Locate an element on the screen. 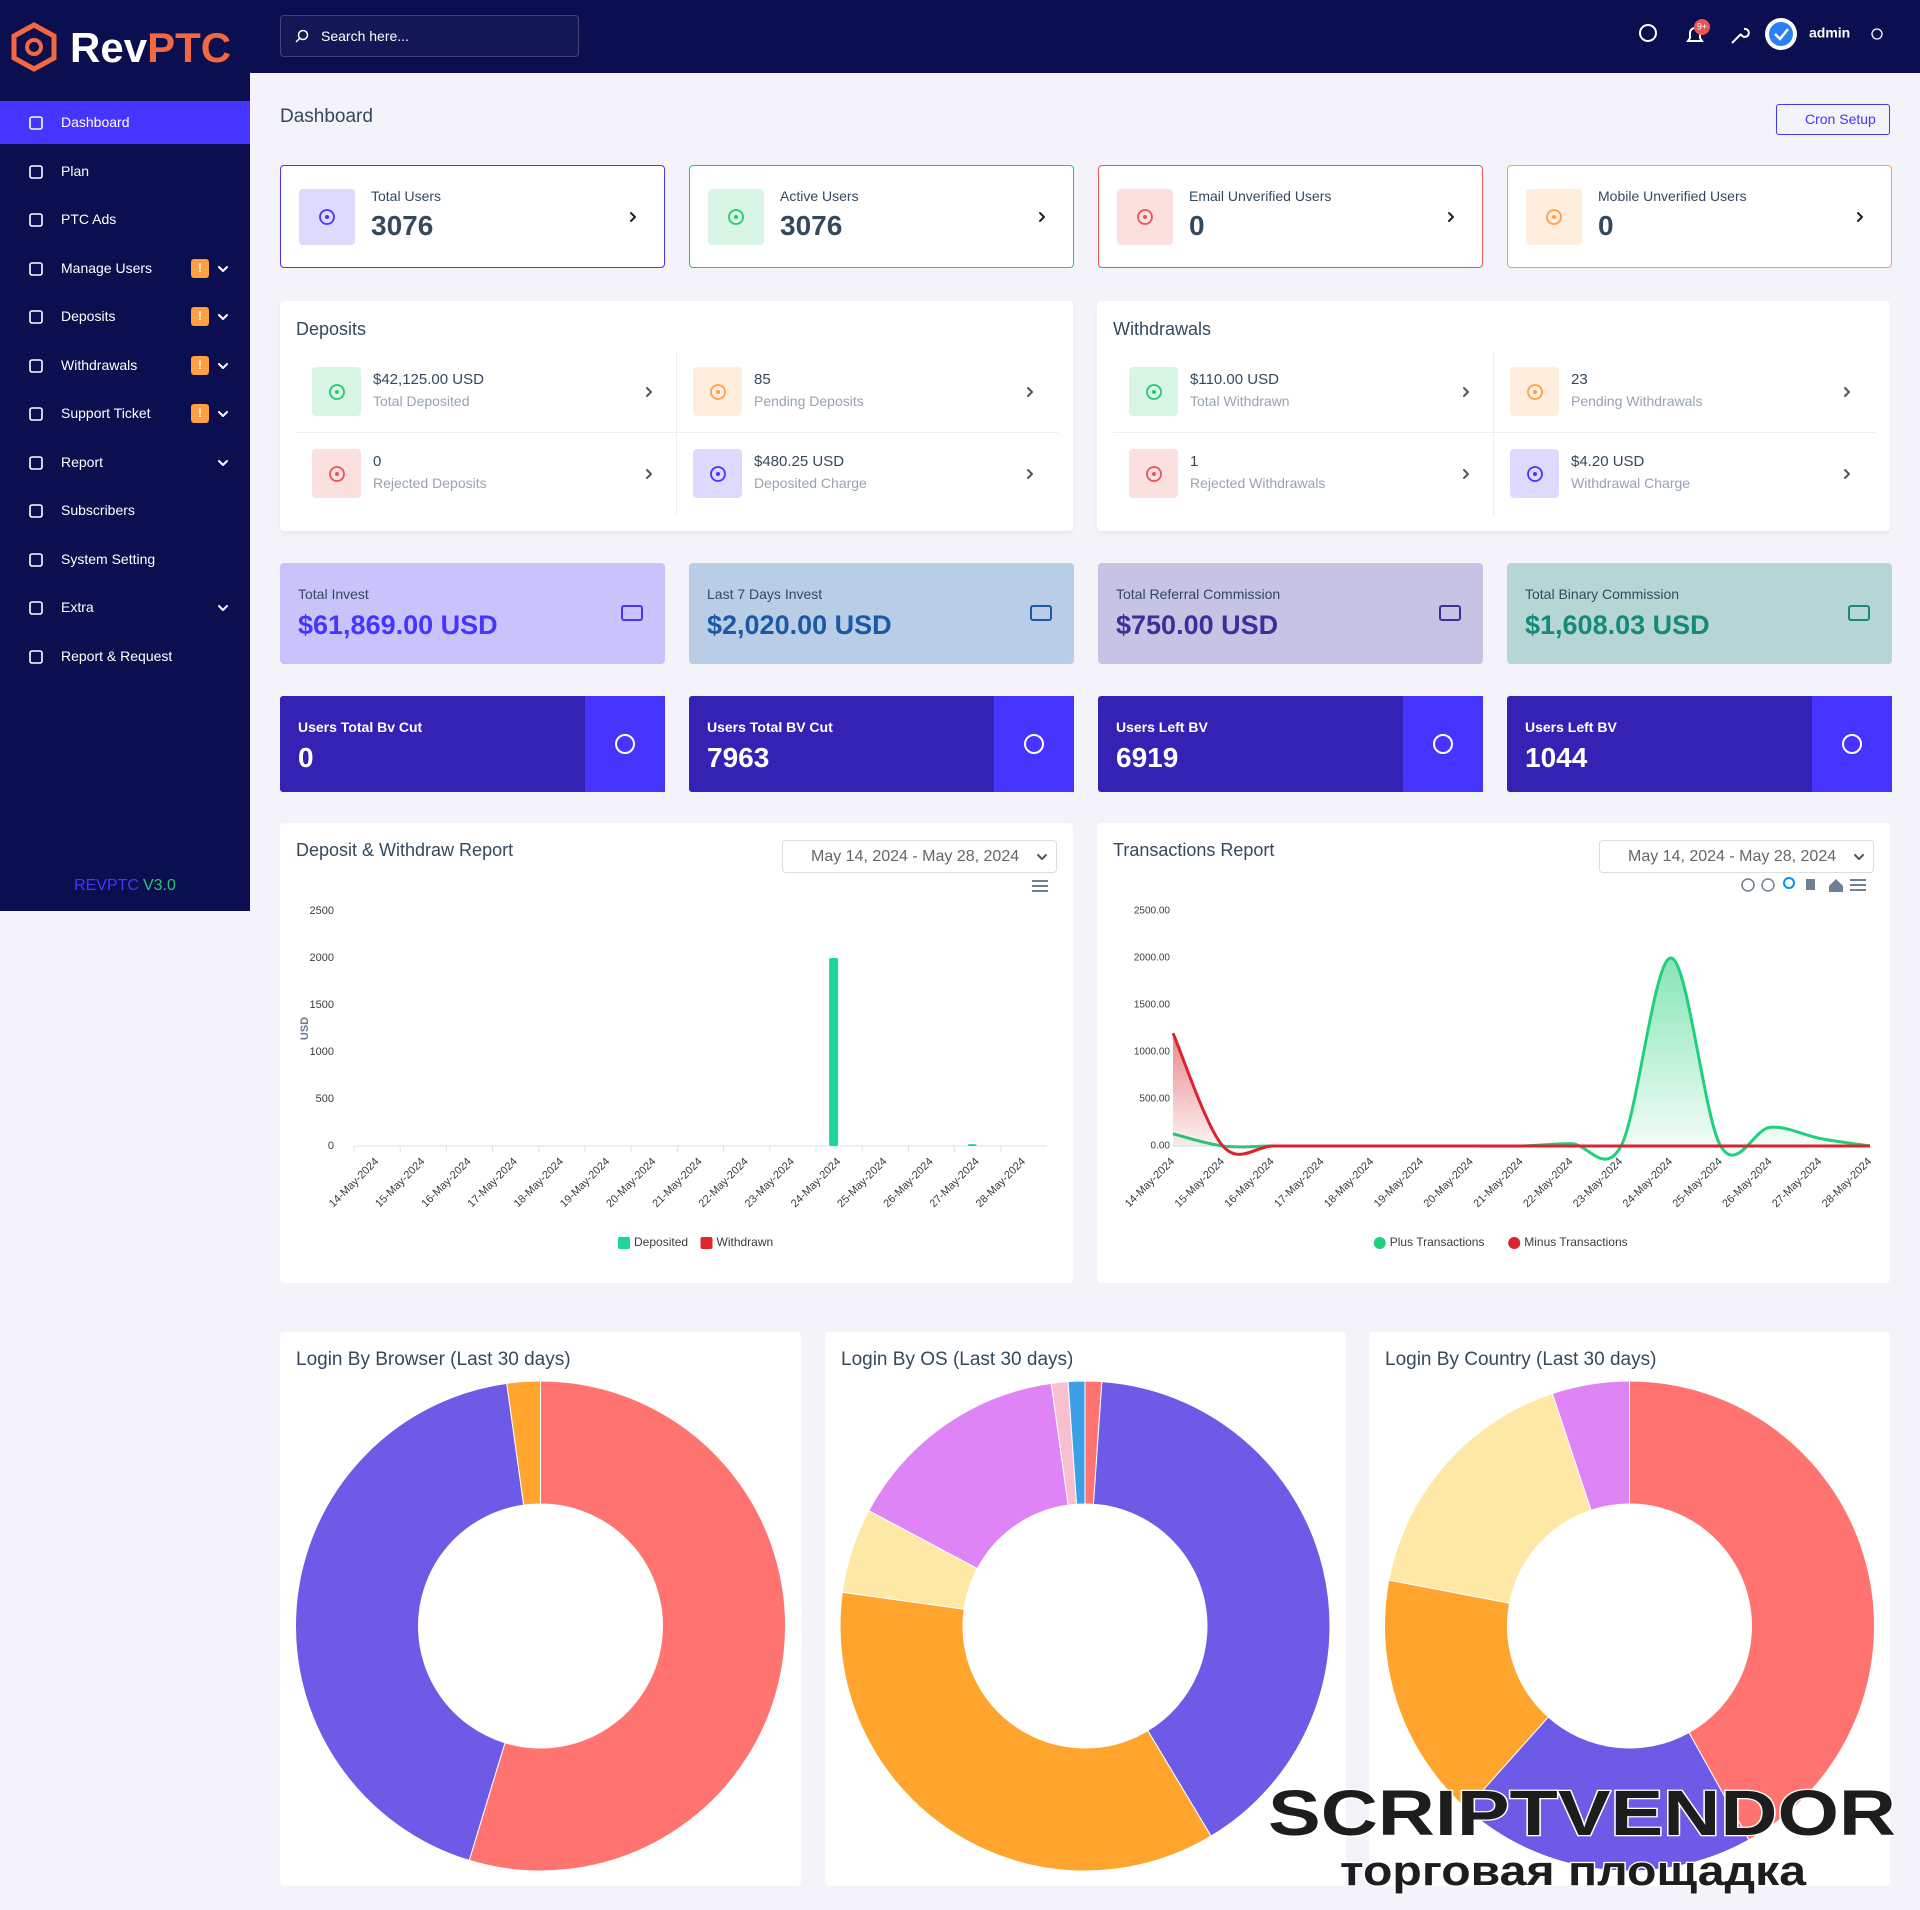 The width and height of the screenshot is (1920, 1910). sidebar-label: Support Ticket is located at coordinates (106, 413).